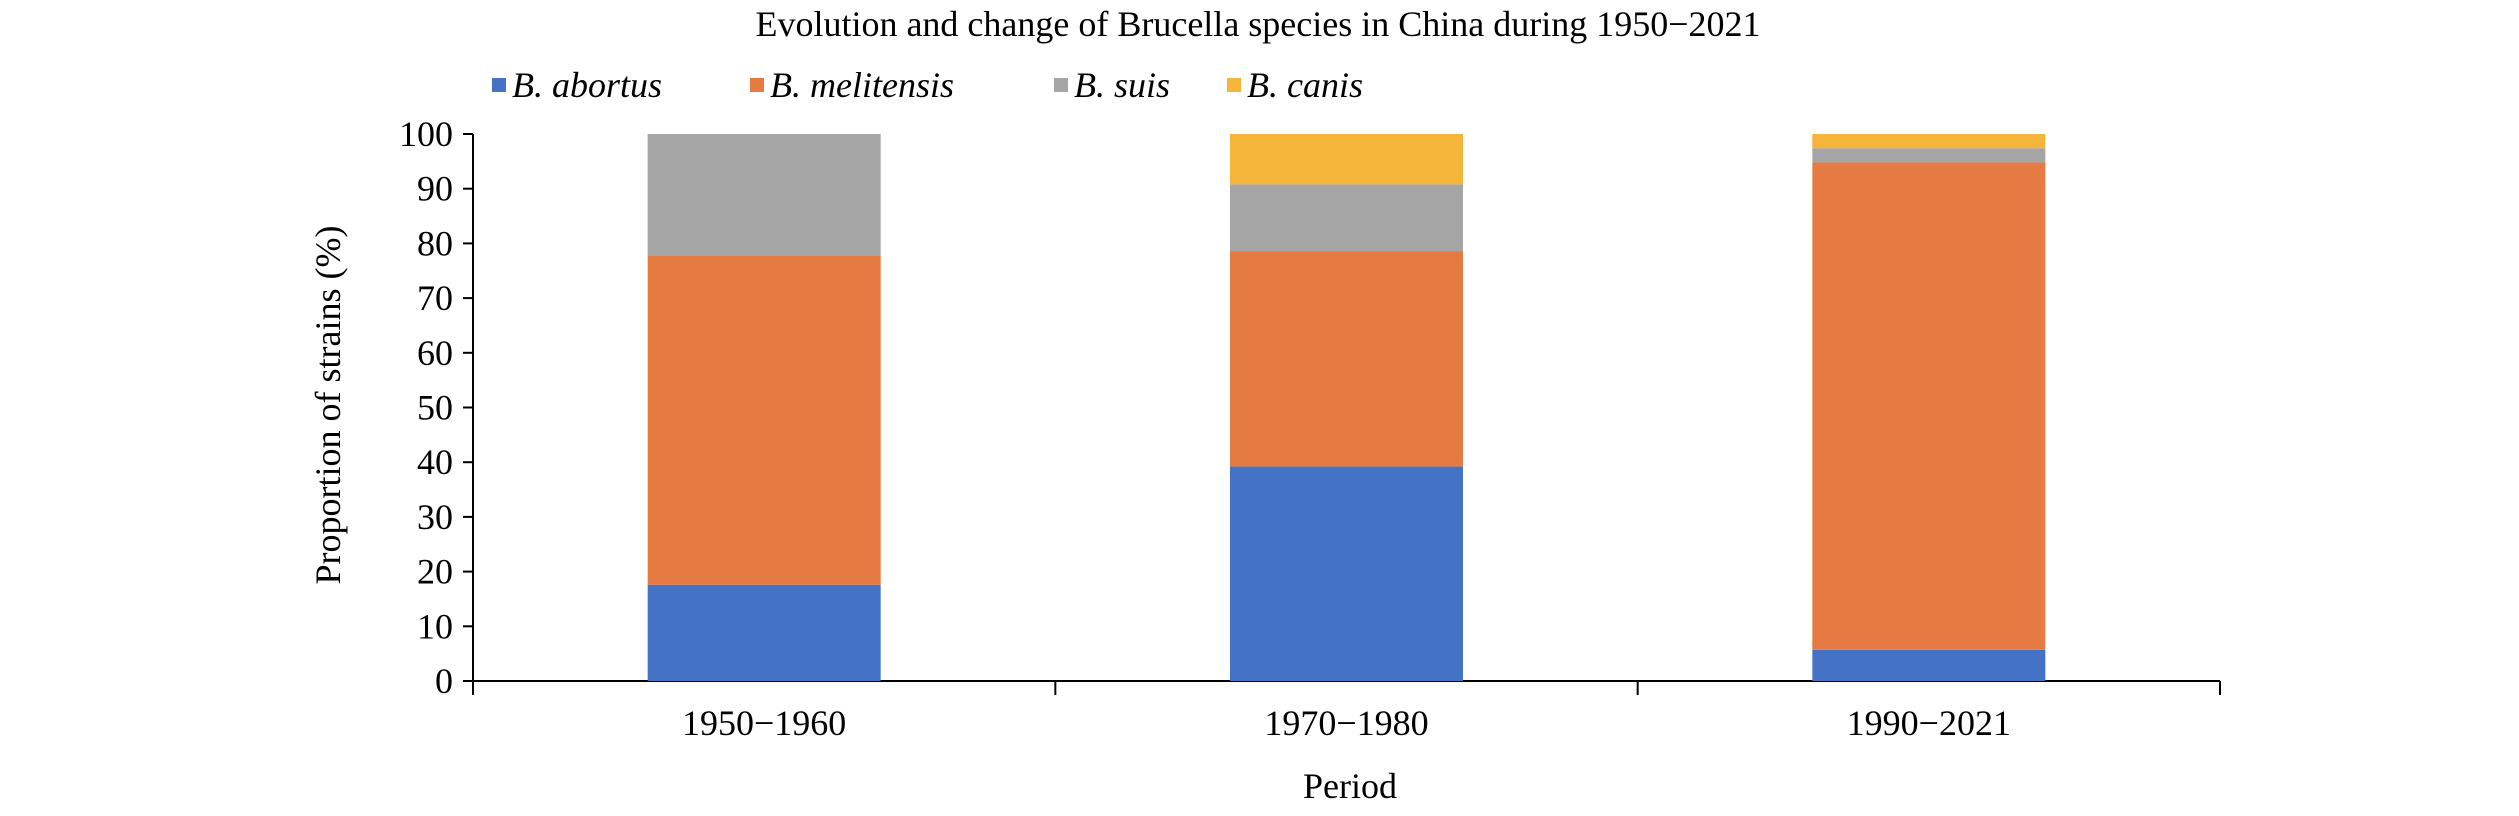 The image size is (2519, 816). What do you see at coordinates (444, 681) in the screenshot?
I see `y-tick-label: 0` at bounding box center [444, 681].